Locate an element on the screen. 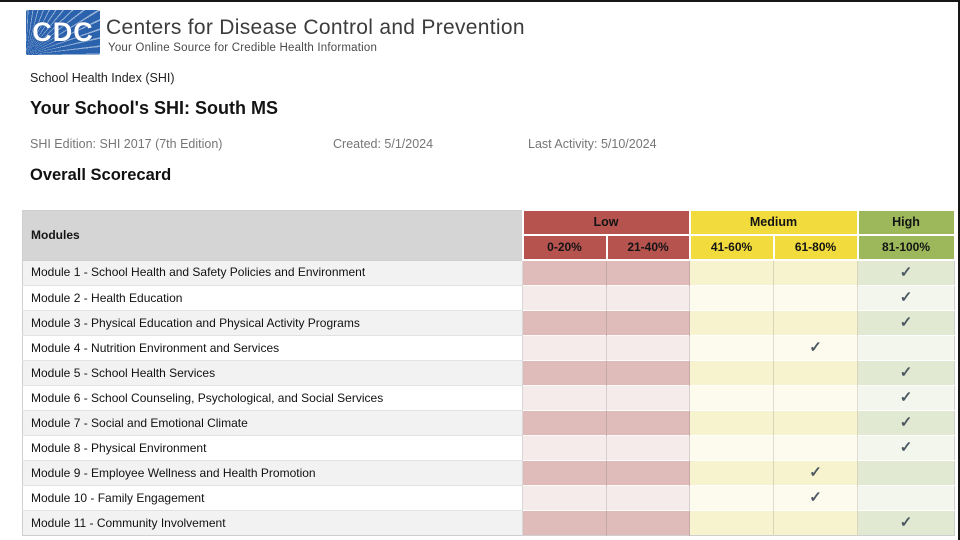  range-header-81-100: 81-100% is located at coordinates (906, 247).